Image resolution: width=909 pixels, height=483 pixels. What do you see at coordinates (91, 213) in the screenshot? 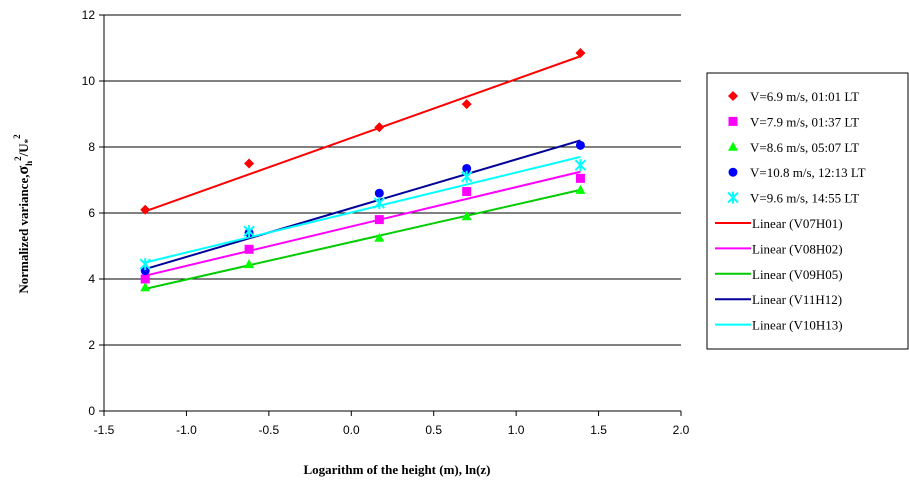
I see `y-tick-label: 6` at bounding box center [91, 213].